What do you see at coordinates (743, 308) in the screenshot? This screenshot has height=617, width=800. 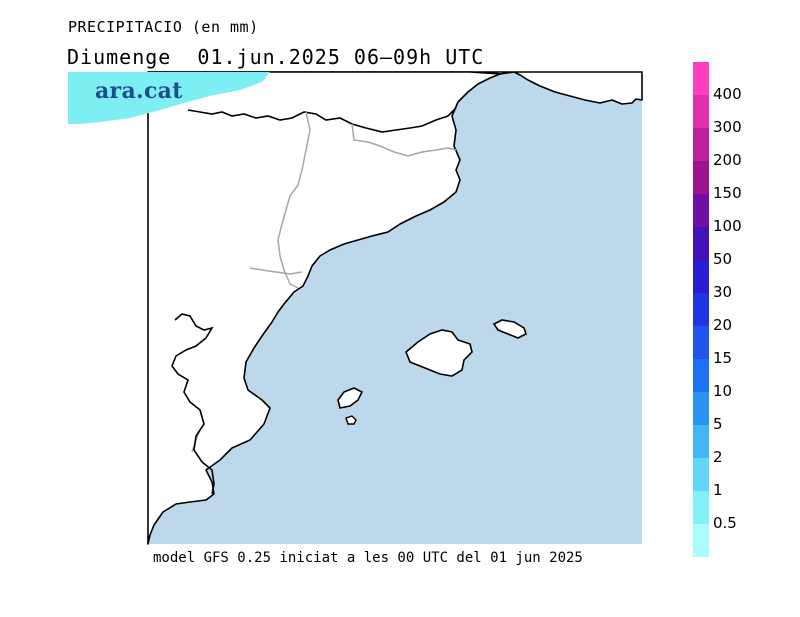 I see `legend-labels: 400 300 200 150 100 50 30 20 15 10 5 2 1 0.5` at bounding box center [743, 308].